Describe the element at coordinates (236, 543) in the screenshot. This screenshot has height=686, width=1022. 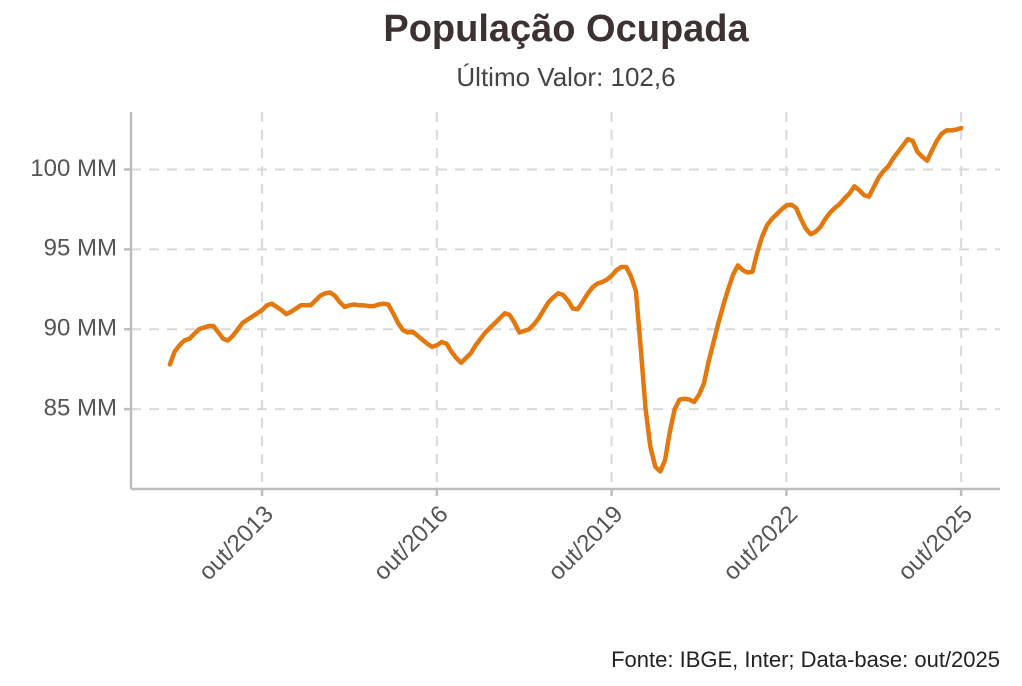
I see `x-tick-label: out/2013` at that location.